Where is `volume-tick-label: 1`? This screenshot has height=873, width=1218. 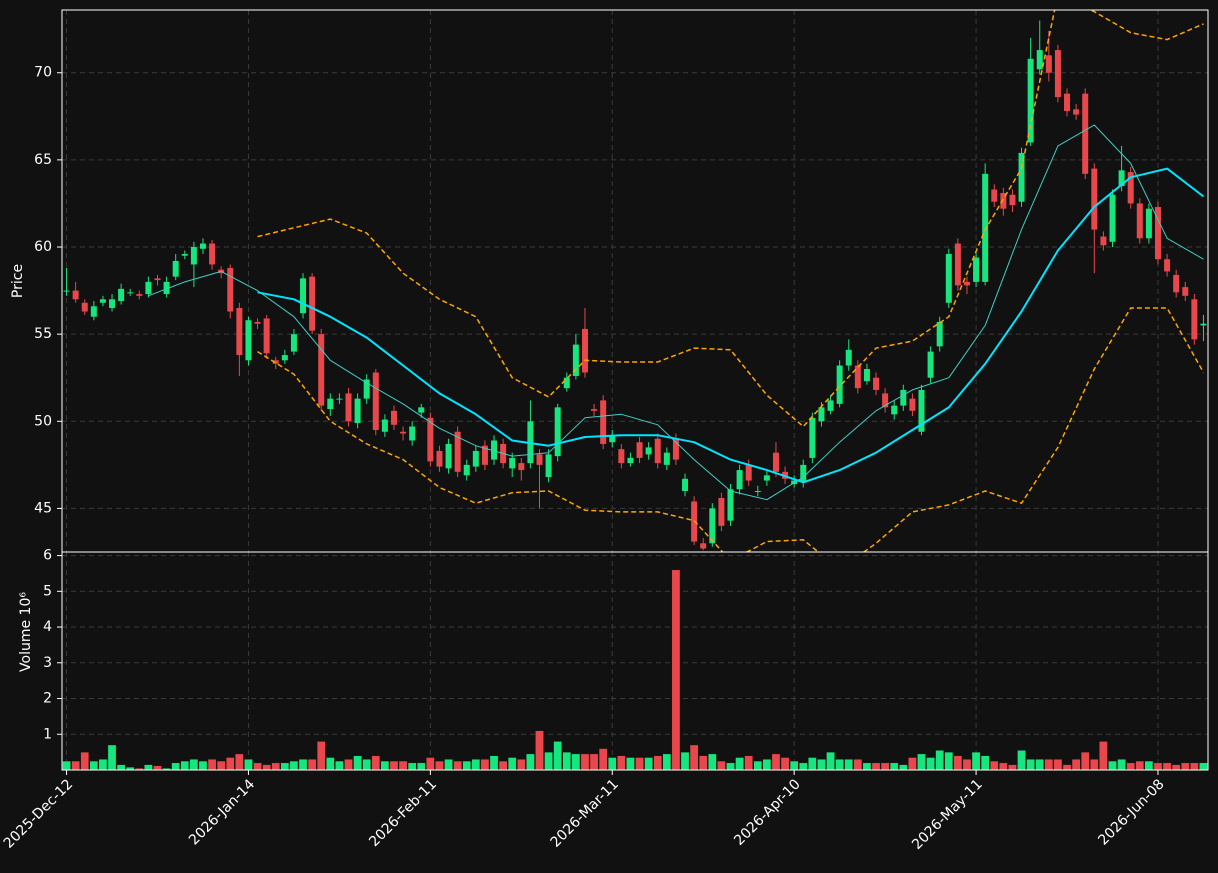 volume-tick-label: 1 is located at coordinates (47, 734).